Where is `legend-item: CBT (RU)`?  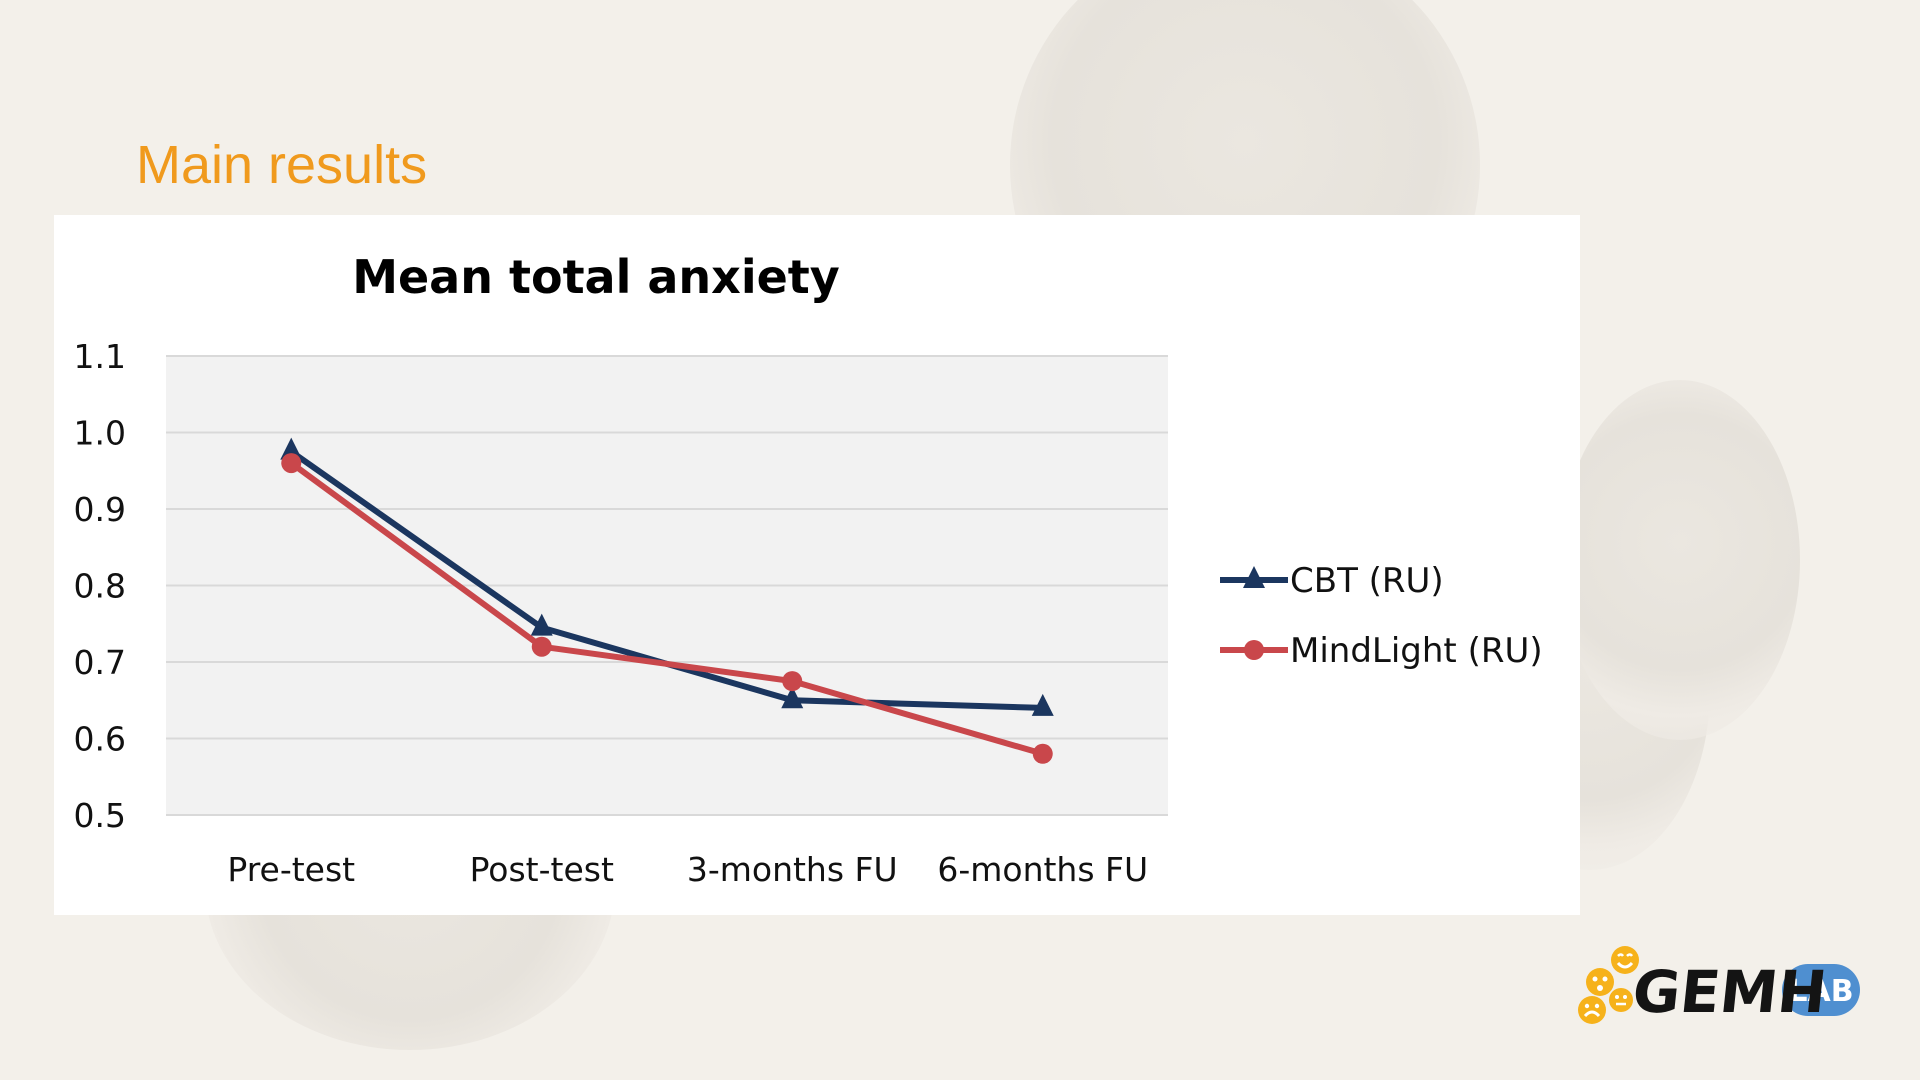 legend-item: CBT (RU) is located at coordinates (1332, 581).